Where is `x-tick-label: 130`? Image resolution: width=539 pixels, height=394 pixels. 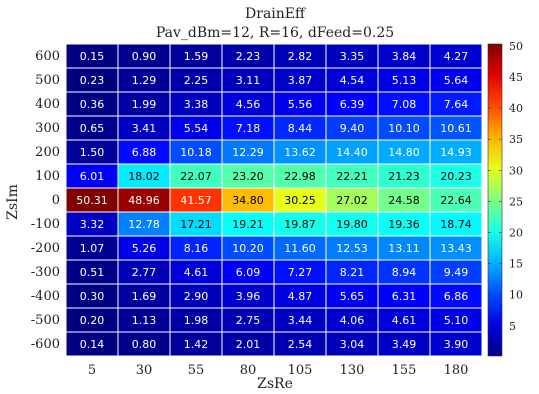 x-tick-label: 130 is located at coordinates (352, 370).